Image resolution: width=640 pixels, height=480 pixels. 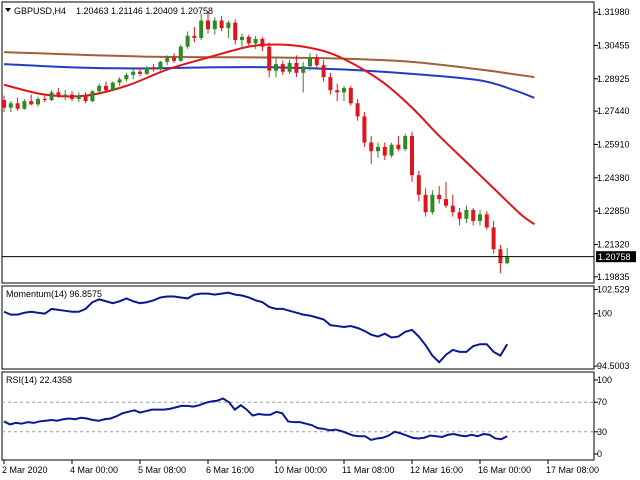 What do you see at coordinates (572, 470) in the screenshot?
I see `time-tick-label: 17 Mar 08:00` at bounding box center [572, 470].